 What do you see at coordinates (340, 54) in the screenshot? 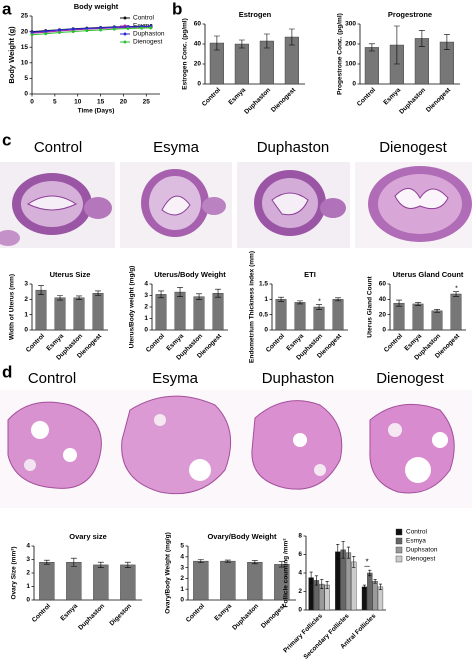
I see `y-axis-label: Progestrone Conc. (pg/ml)` at bounding box center [340, 54].